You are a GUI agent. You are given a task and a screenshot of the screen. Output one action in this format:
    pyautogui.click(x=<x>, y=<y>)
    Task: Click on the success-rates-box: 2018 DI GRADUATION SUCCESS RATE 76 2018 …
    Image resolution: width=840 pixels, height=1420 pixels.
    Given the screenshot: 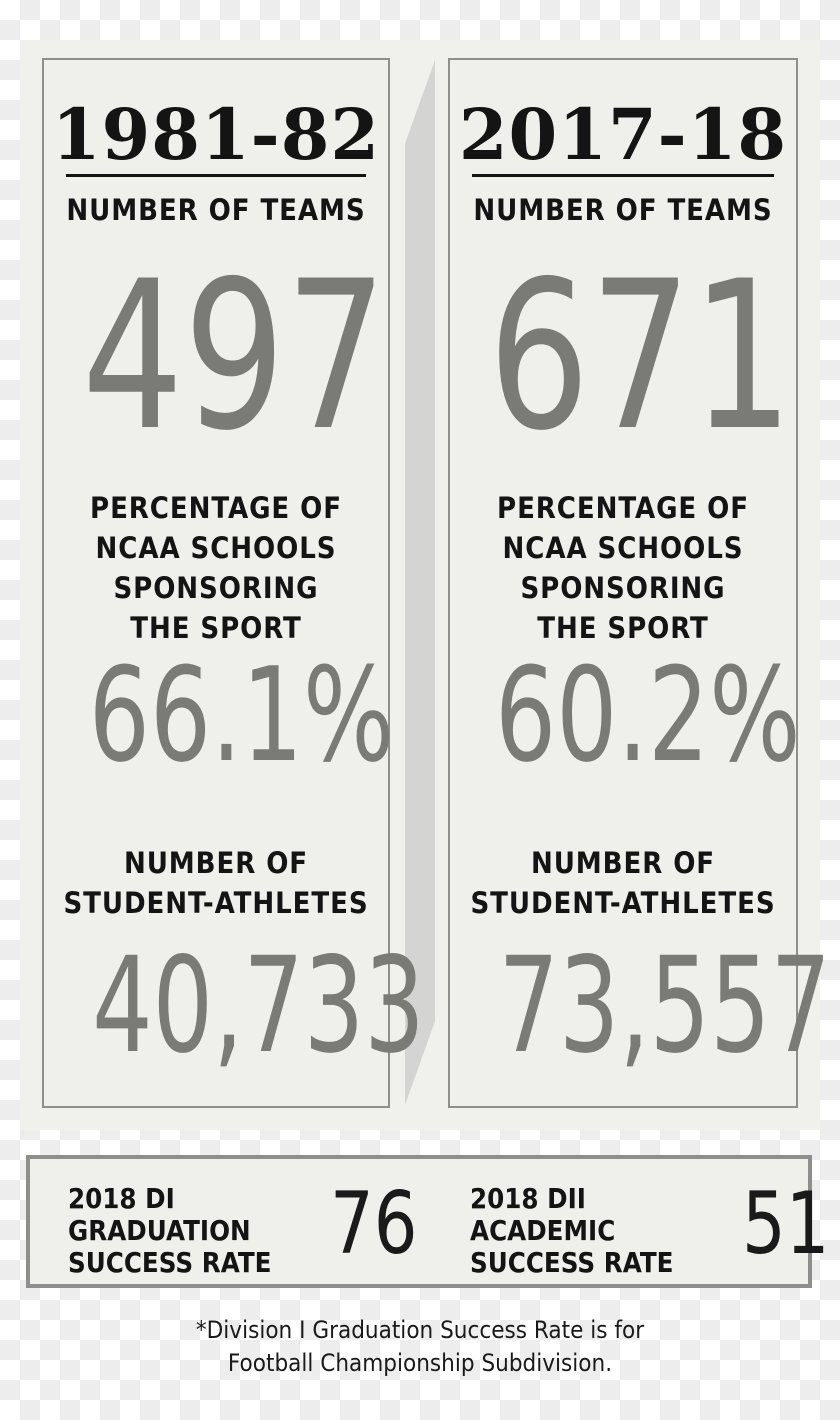 What is the action you would take?
    pyautogui.click(x=428, y=1221)
    